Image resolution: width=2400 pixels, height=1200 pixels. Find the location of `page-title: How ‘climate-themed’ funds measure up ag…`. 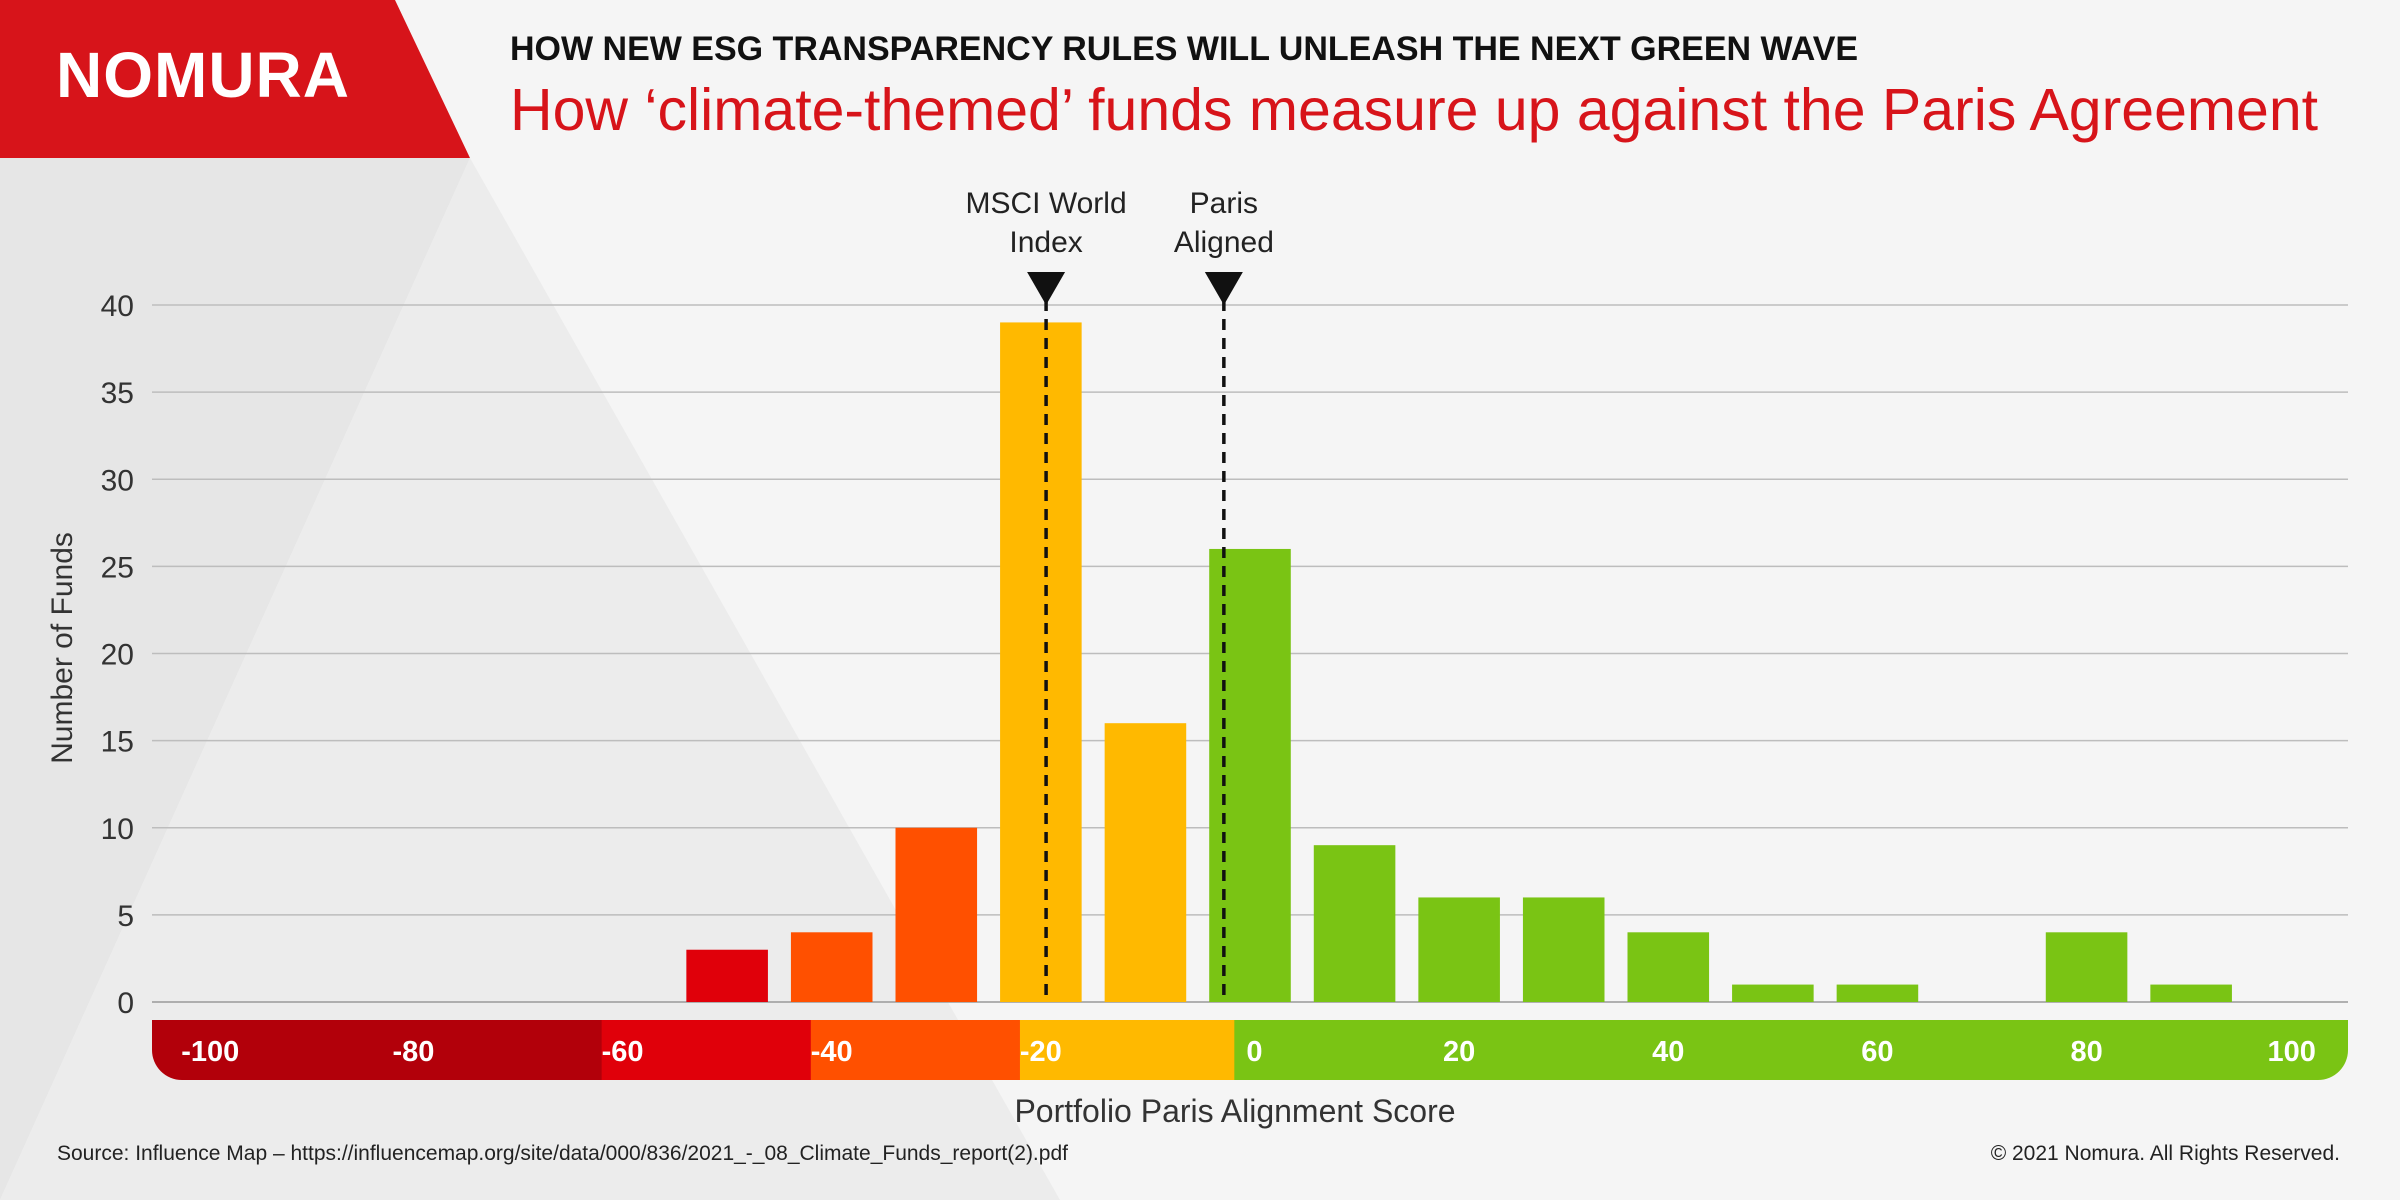

page-title: How ‘climate-themed’ funds measure up ag… is located at coordinates (1414, 110).